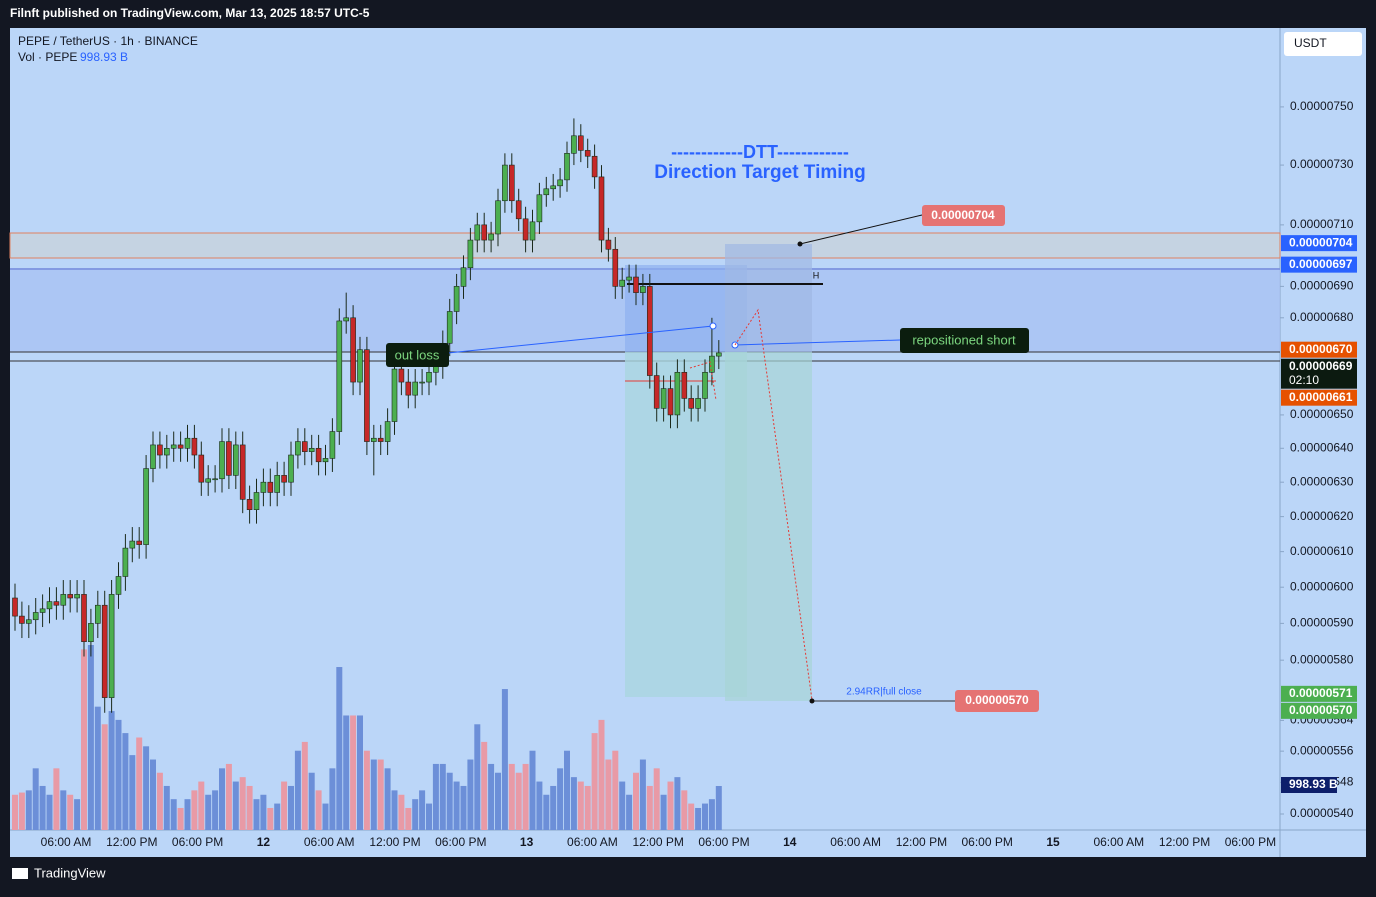 This screenshot has height=897, width=1376. Describe the element at coordinates (812, 701) in the screenshot. I see `anchor` at that location.